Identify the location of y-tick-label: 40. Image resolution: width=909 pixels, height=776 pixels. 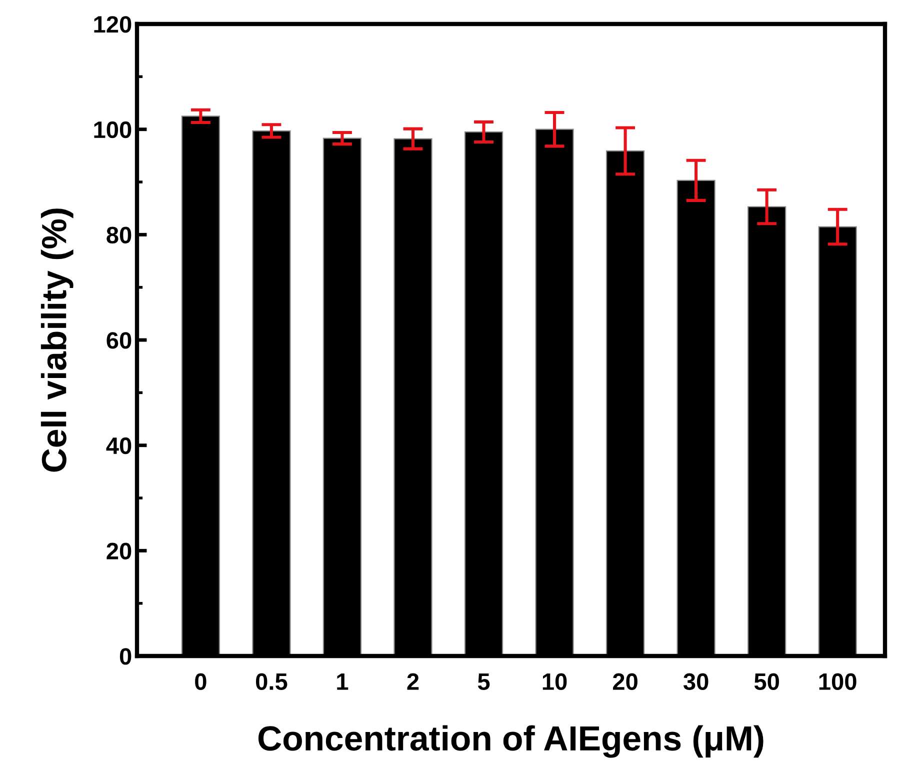
(119, 445).